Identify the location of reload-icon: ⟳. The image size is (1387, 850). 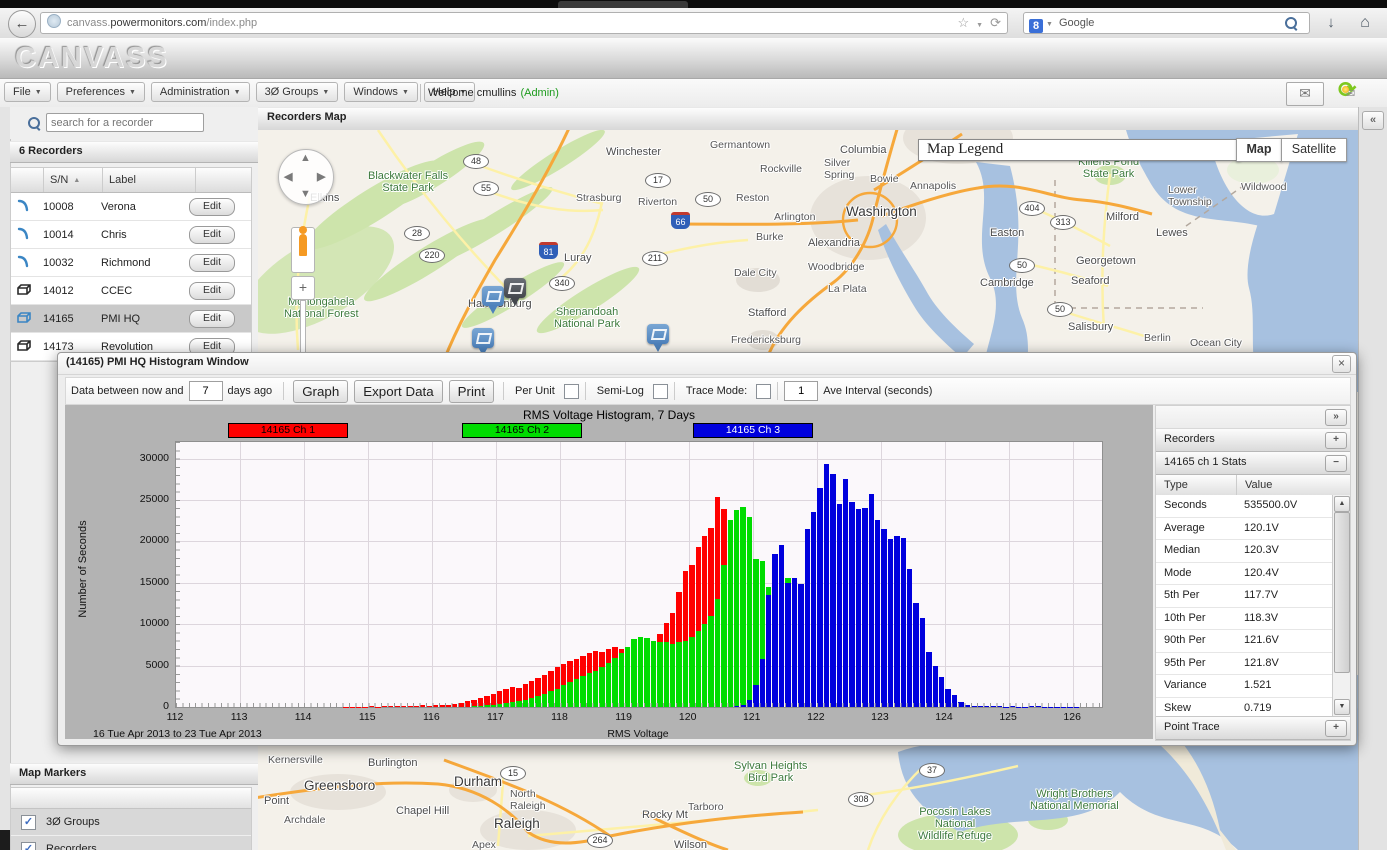
(995, 22).